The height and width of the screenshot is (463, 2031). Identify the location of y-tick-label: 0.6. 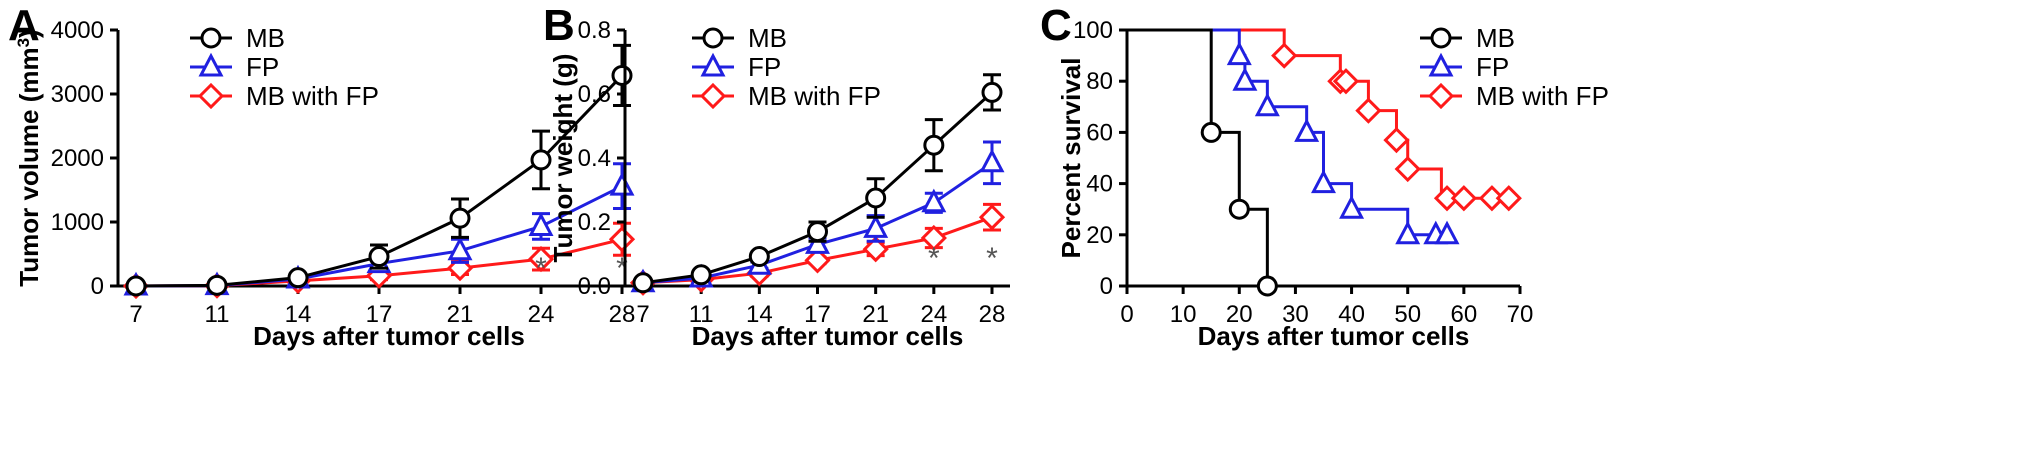
(594, 94).